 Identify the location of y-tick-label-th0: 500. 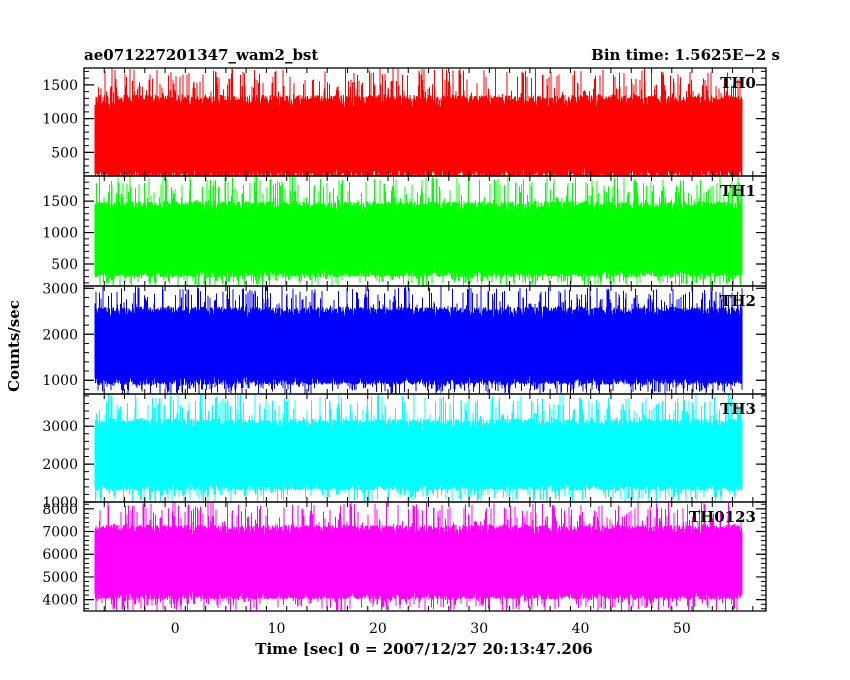
(64, 153).